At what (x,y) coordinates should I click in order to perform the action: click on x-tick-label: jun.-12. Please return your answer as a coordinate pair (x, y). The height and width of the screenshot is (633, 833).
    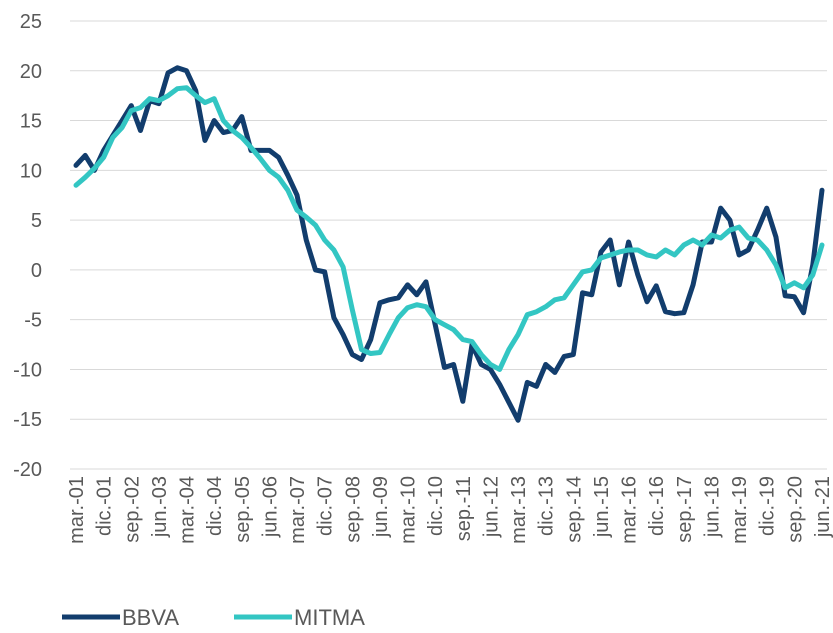
    Looking at the image, I should click on (491, 507).